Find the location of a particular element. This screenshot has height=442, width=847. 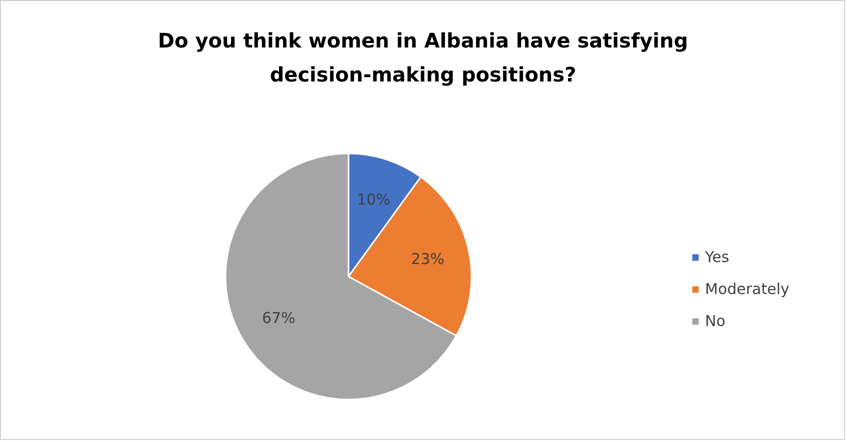

legend-label: No is located at coordinates (715, 321).